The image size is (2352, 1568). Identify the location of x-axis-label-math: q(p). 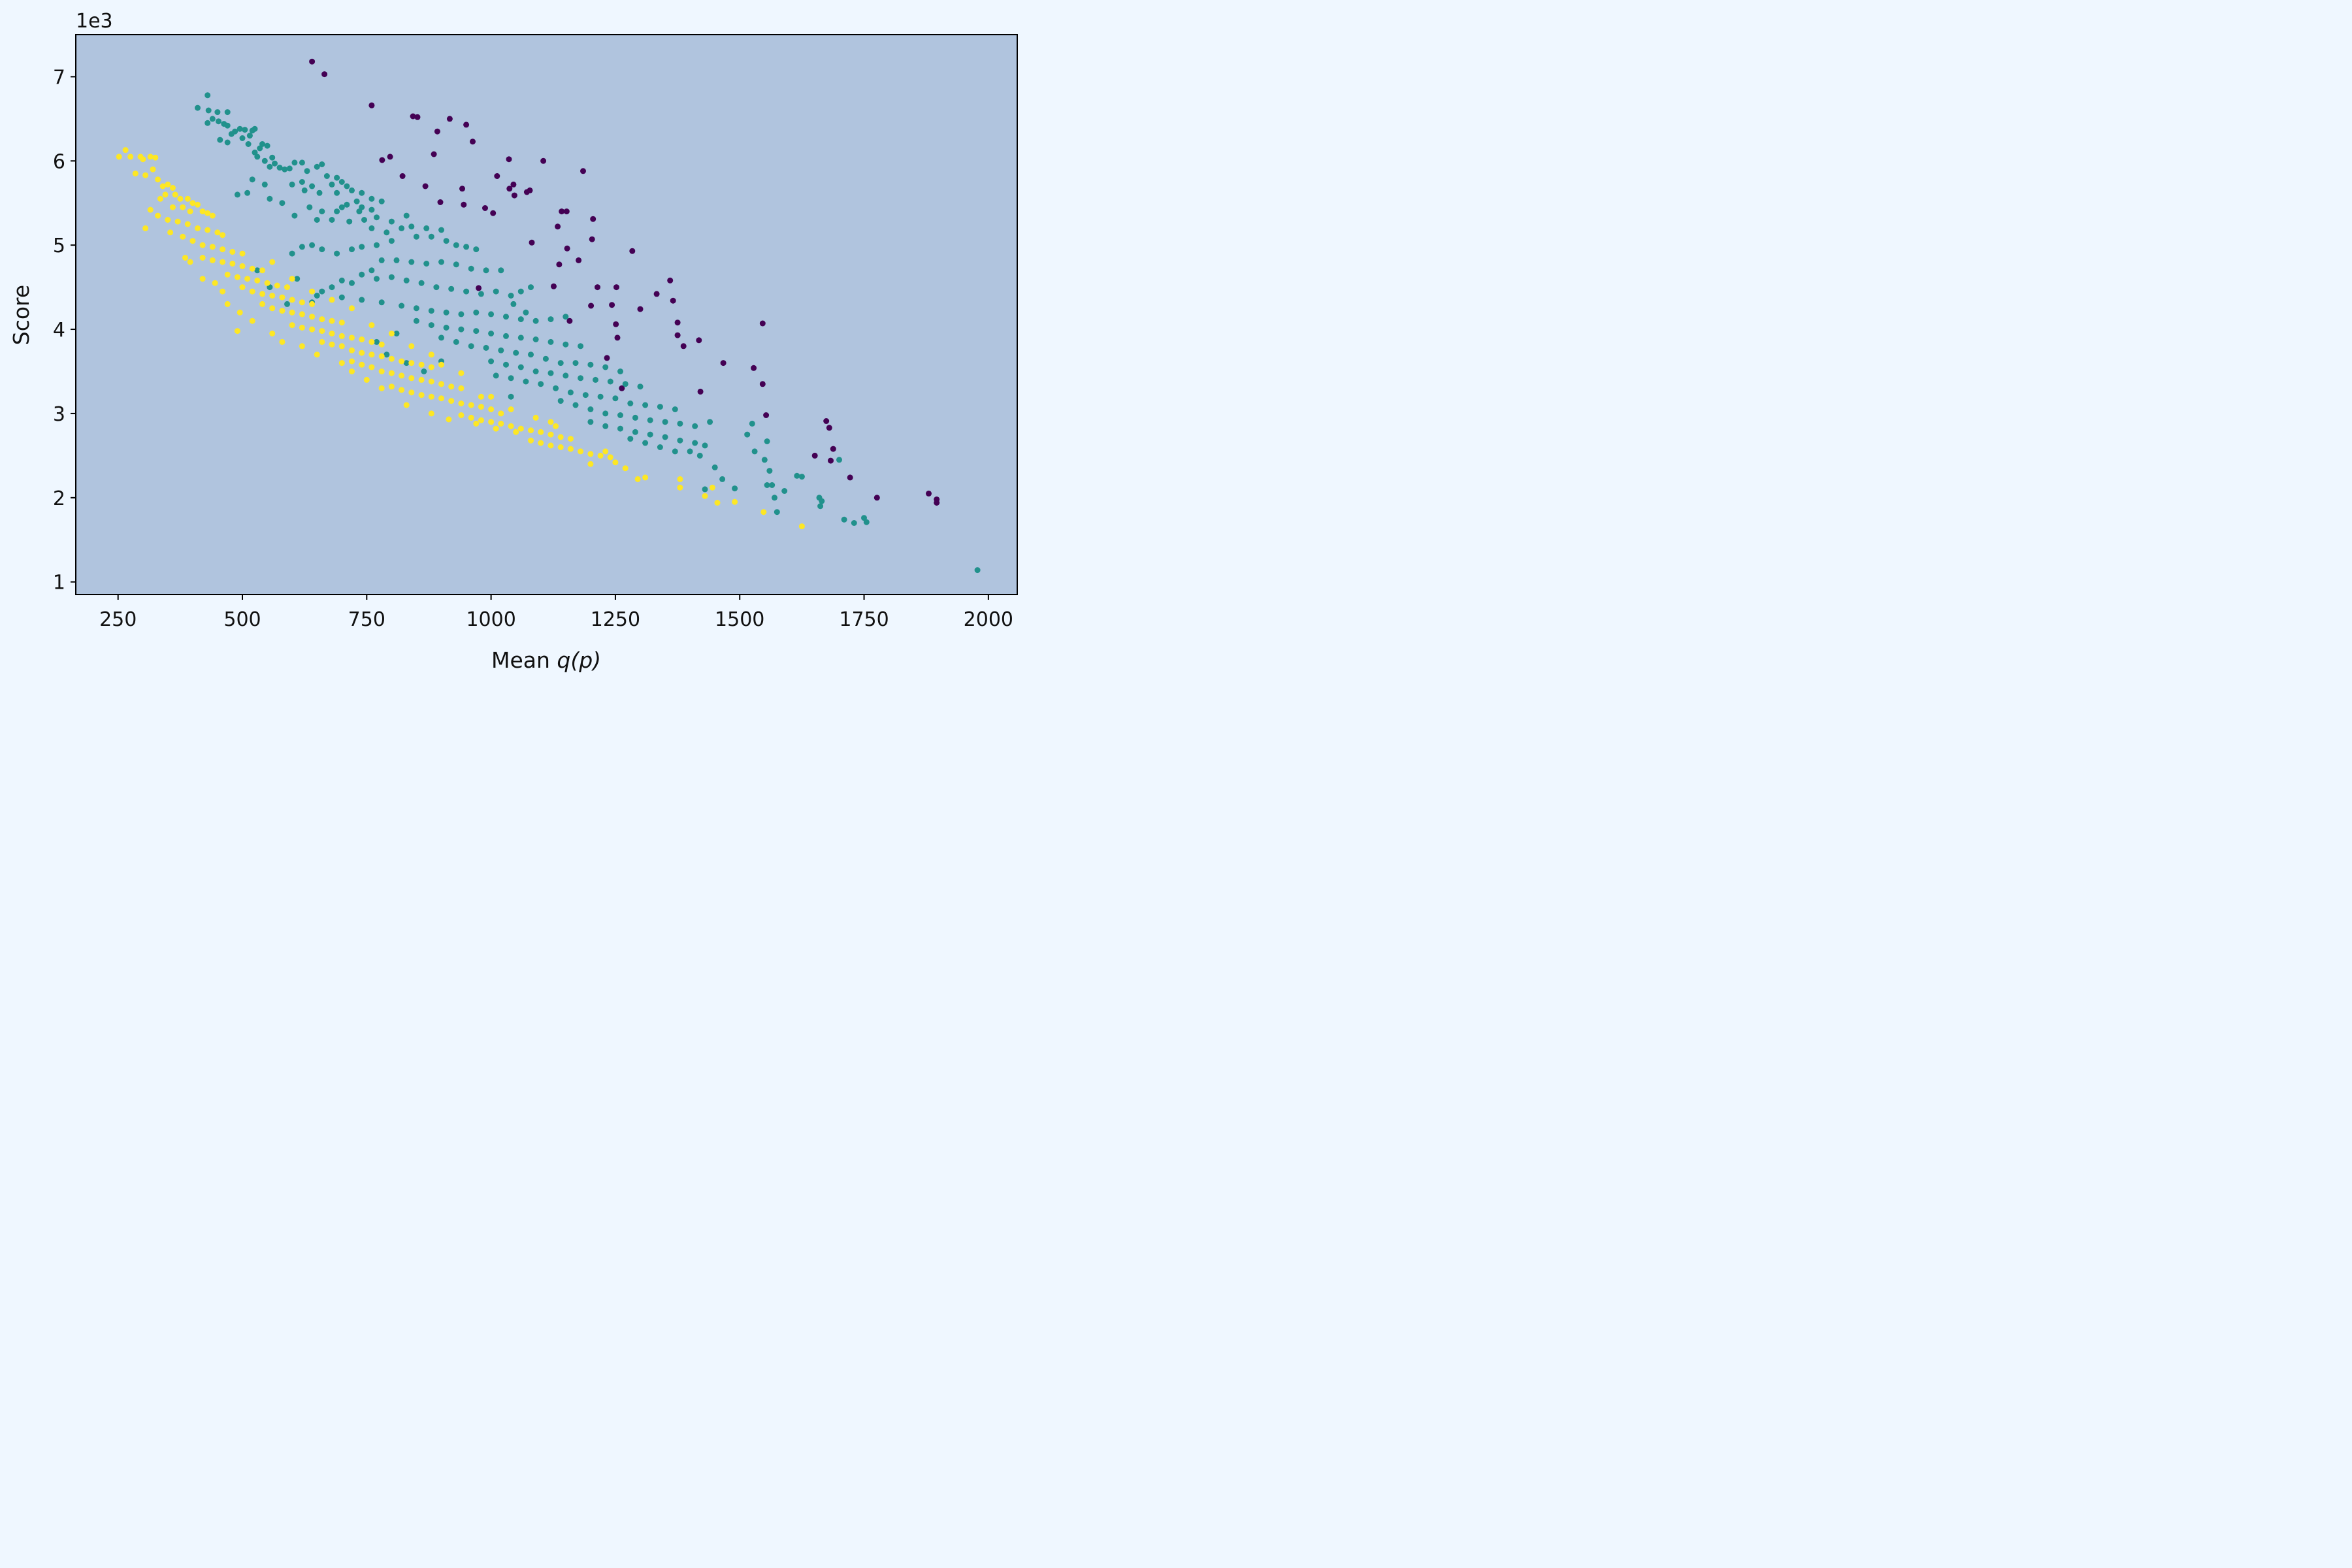
(579, 660).